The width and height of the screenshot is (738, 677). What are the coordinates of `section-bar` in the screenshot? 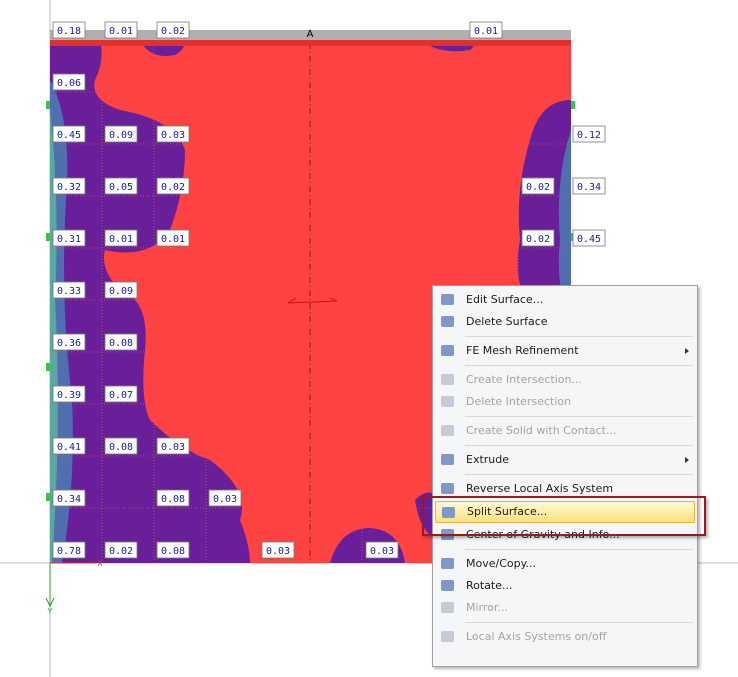 It's located at (310, 35).